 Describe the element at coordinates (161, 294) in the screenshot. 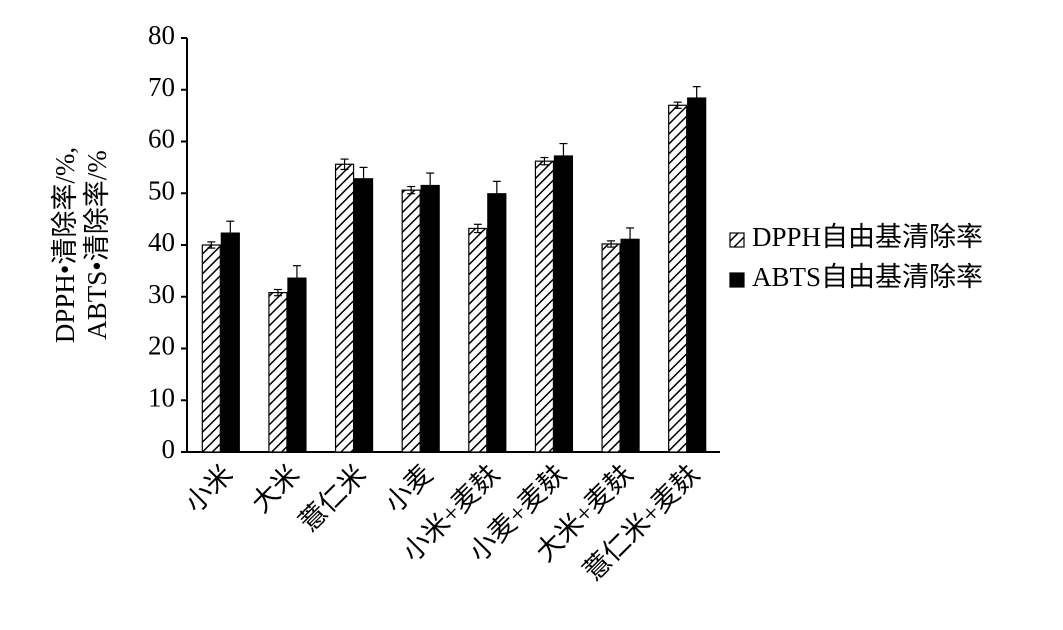

I see `y-tick-label: 30` at that location.